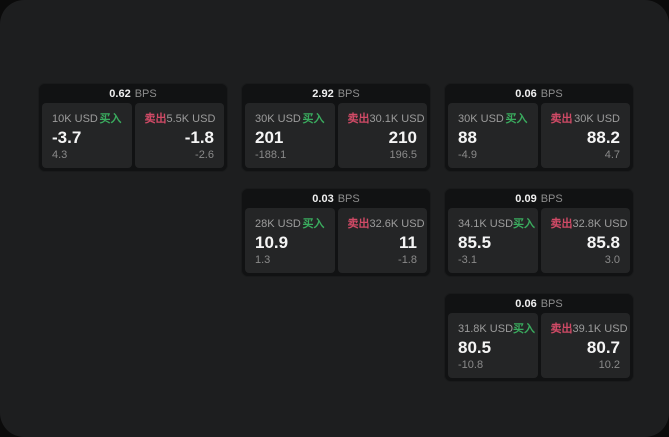 This screenshot has height=437, width=669. I want to click on sell-price: 11, so click(408, 242).